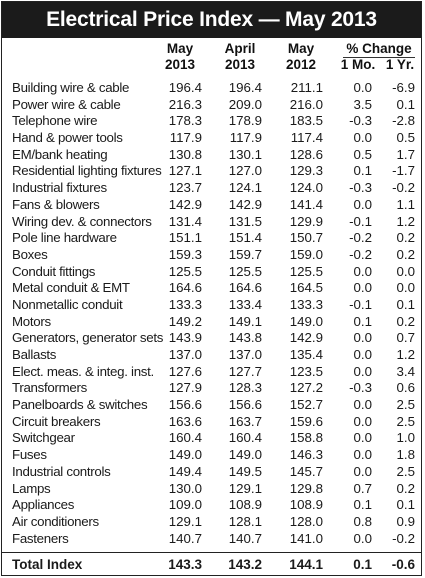 Image resolution: width=425 pixels, height=578 pixels. What do you see at coordinates (306, 564) in the screenshot?
I see `total-may-2012: 144.1` at bounding box center [306, 564].